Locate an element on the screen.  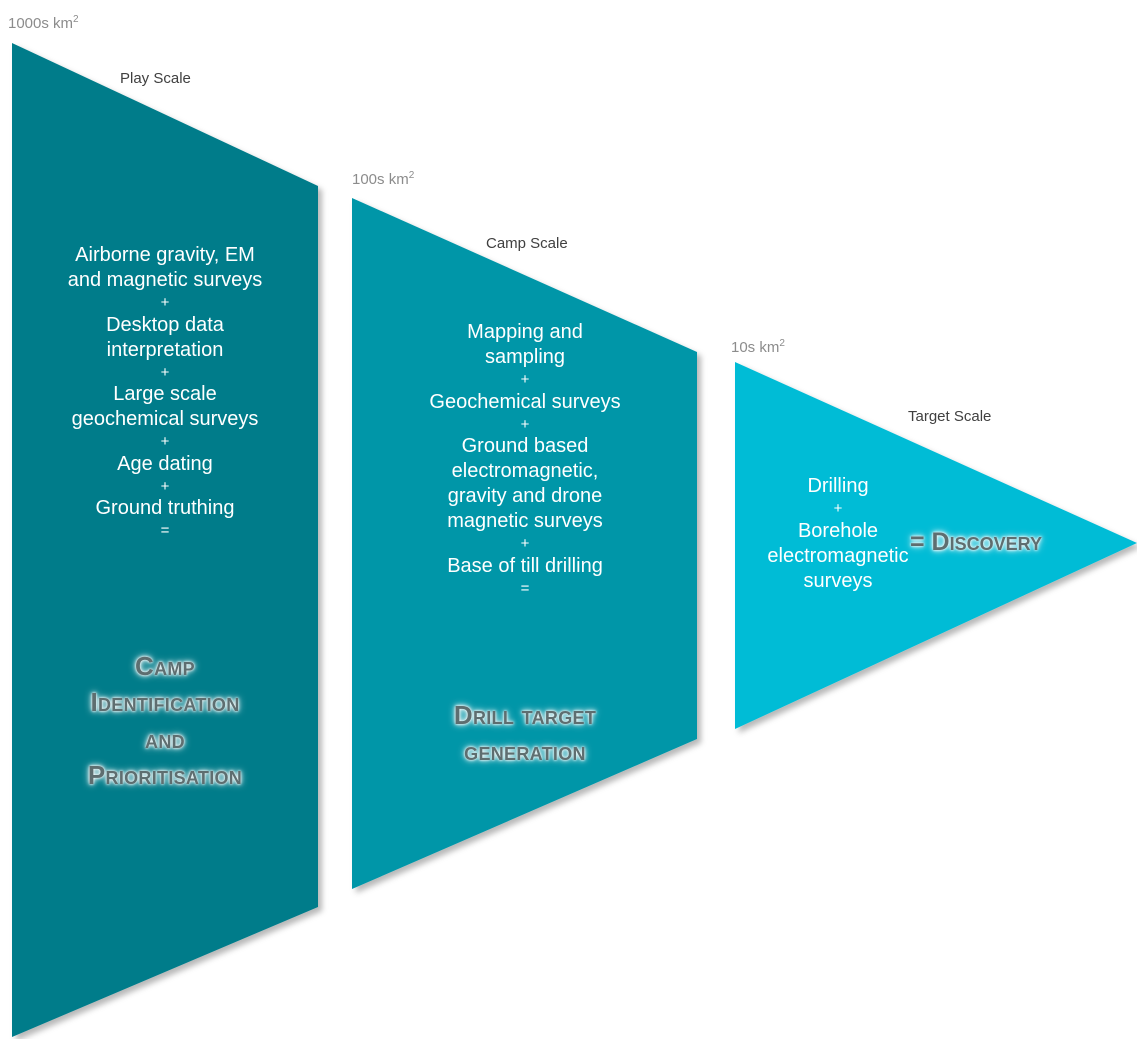
target-area-label: 10s km2 is located at coordinates (758, 347).